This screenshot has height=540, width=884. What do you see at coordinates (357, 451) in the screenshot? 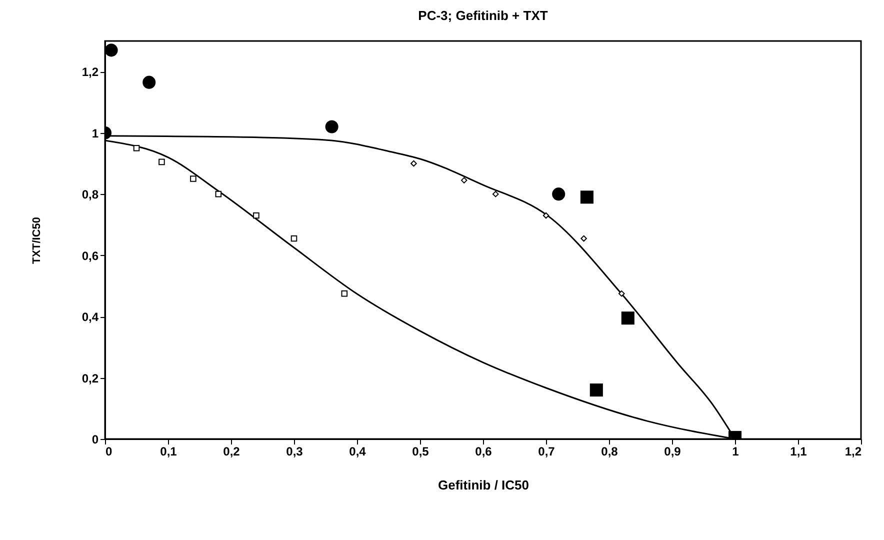
I see `x-tick-label: 0,4` at bounding box center [357, 451].